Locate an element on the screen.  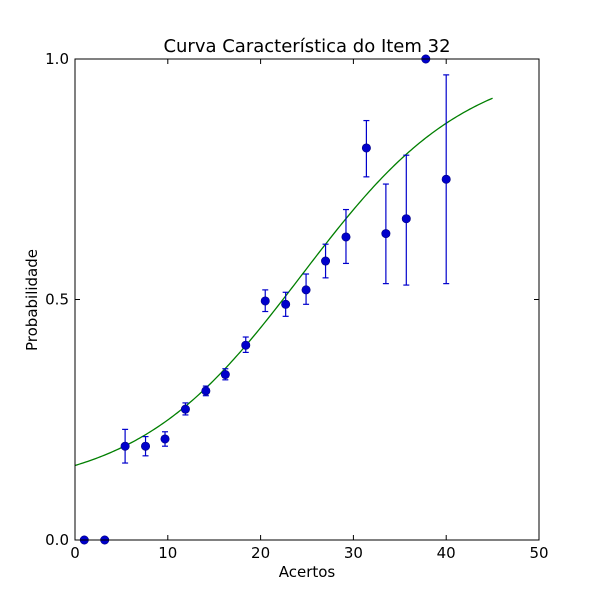
x-tick-label: 50 is located at coordinates (538, 553).